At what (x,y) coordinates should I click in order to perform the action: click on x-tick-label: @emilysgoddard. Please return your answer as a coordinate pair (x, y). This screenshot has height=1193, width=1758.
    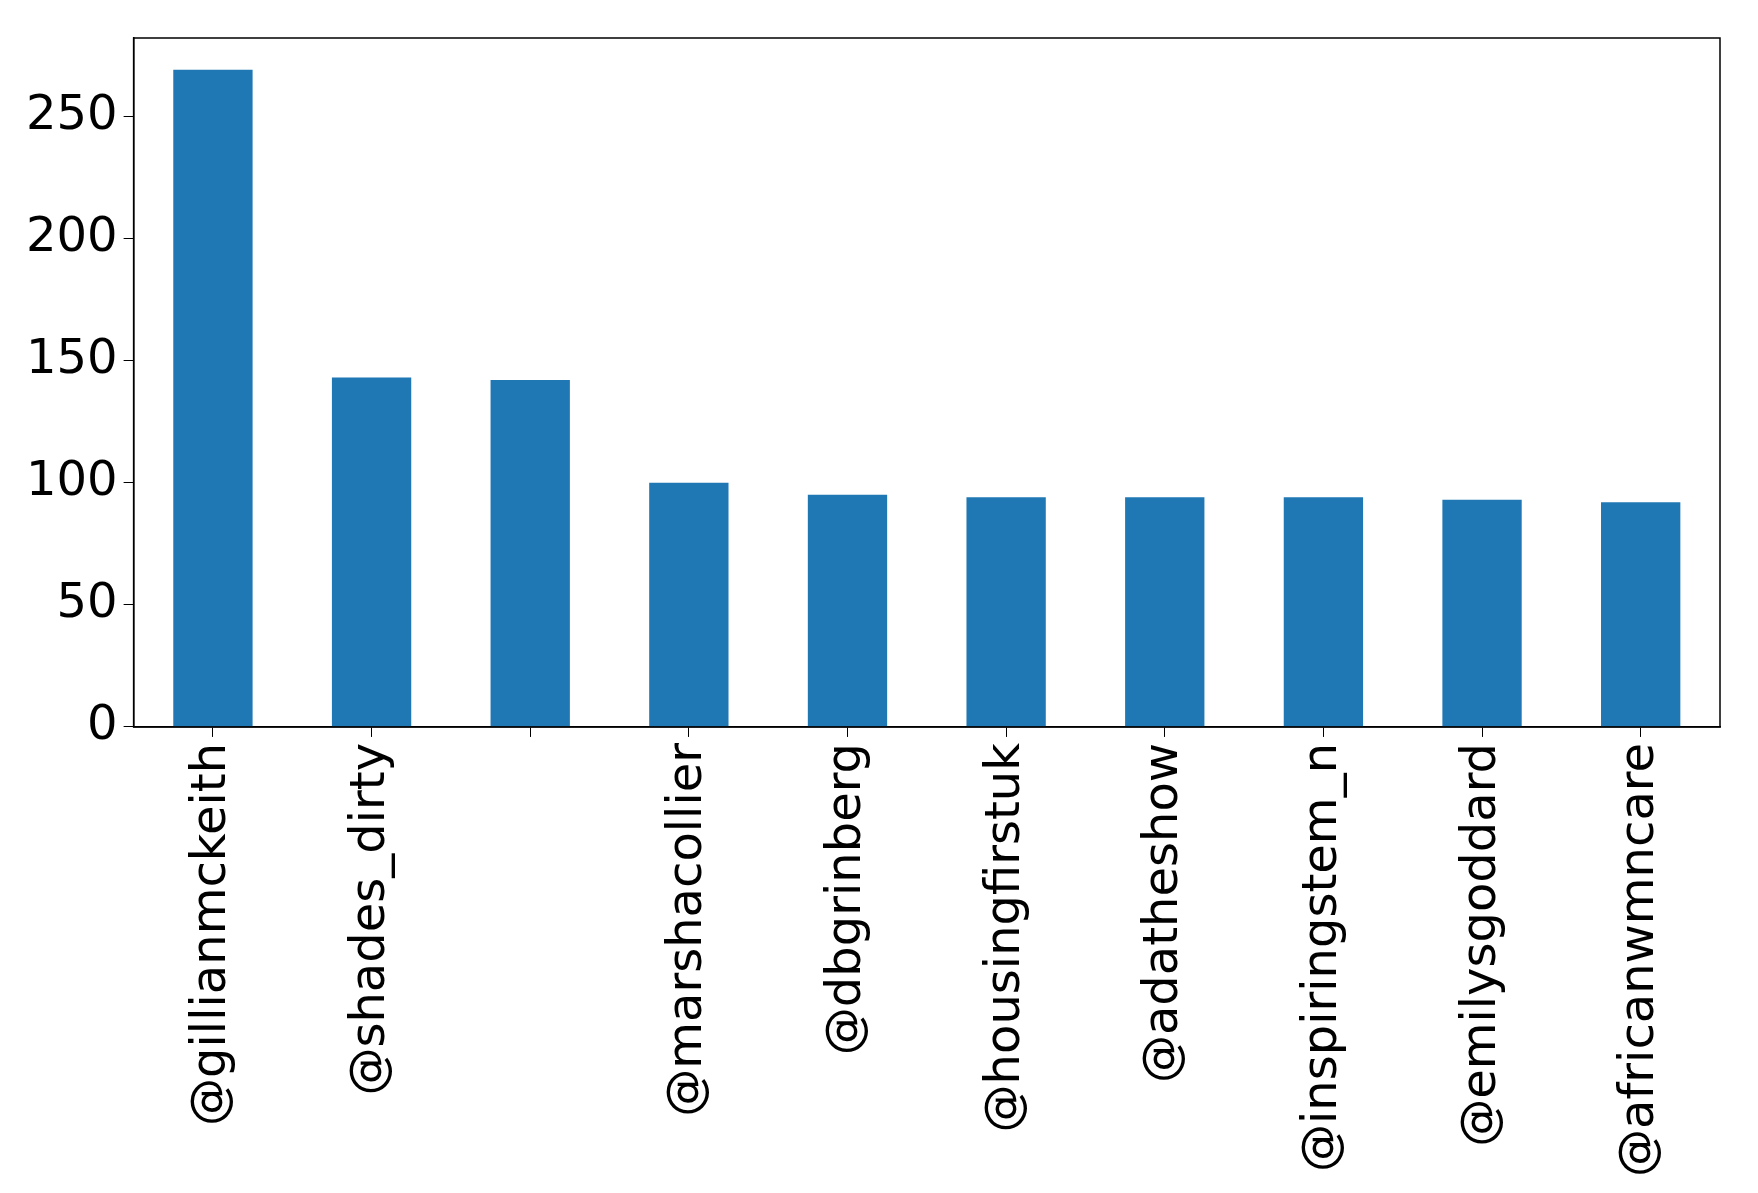
    Looking at the image, I should click on (1477, 944).